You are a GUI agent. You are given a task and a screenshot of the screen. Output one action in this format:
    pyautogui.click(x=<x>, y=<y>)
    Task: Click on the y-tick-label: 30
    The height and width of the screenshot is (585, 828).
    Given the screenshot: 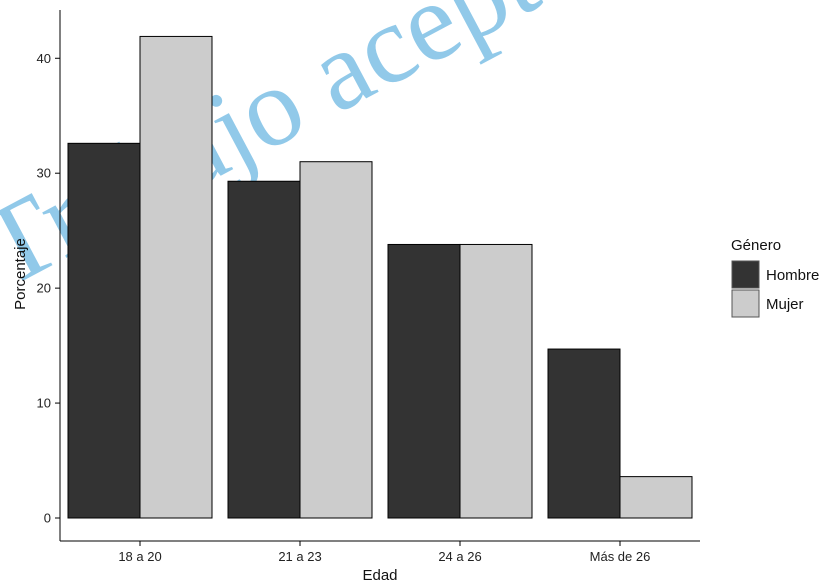 What is the action you would take?
    pyautogui.click(x=44, y=173)
    